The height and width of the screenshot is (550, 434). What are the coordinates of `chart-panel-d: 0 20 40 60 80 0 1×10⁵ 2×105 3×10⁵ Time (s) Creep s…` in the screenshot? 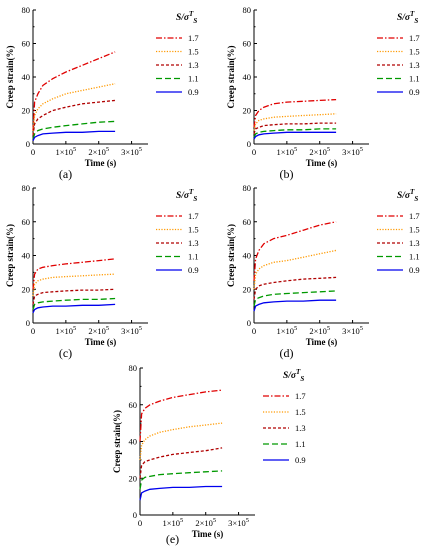 It's located at (323, 271).